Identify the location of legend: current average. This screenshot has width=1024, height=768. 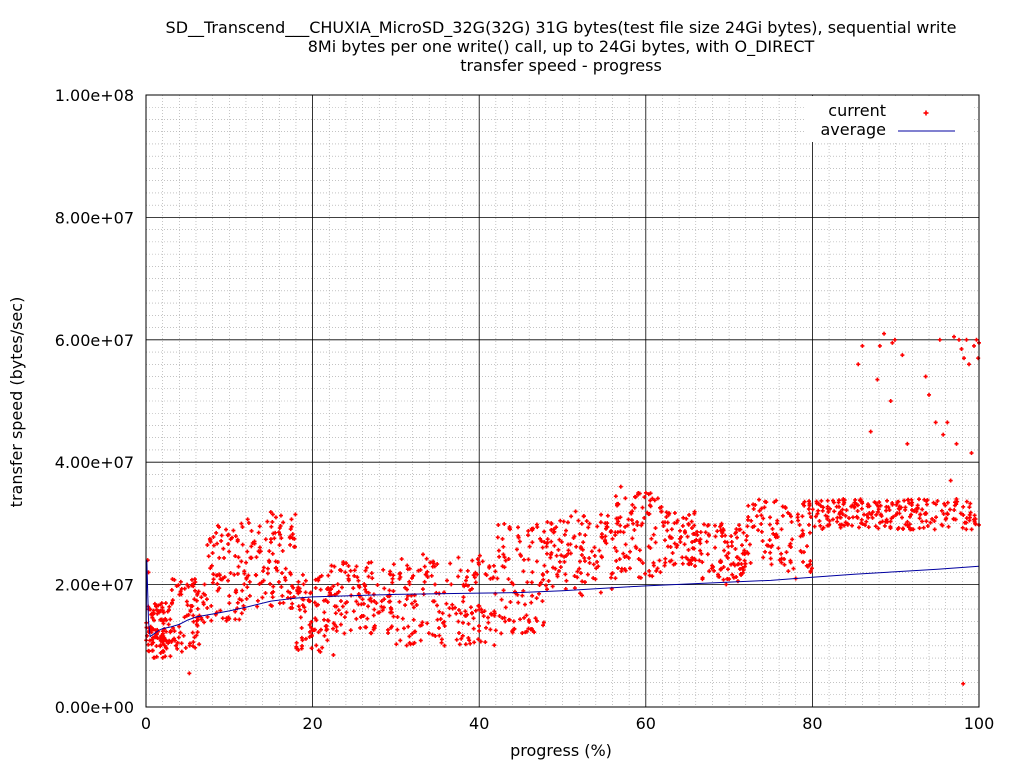
(889, 119).